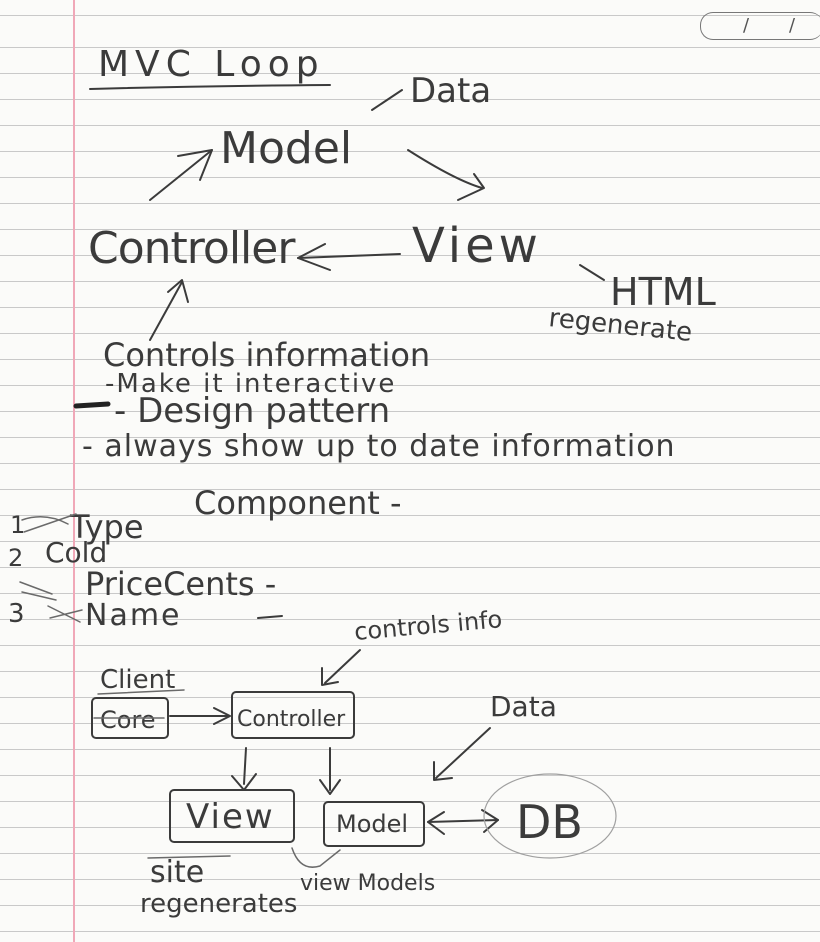 The width and height of the screenshot is (820, 942). Describe the element at coordinates (250, 384) in the screenshot. I see `note-make-interactive: -Make it interactive` at that location.